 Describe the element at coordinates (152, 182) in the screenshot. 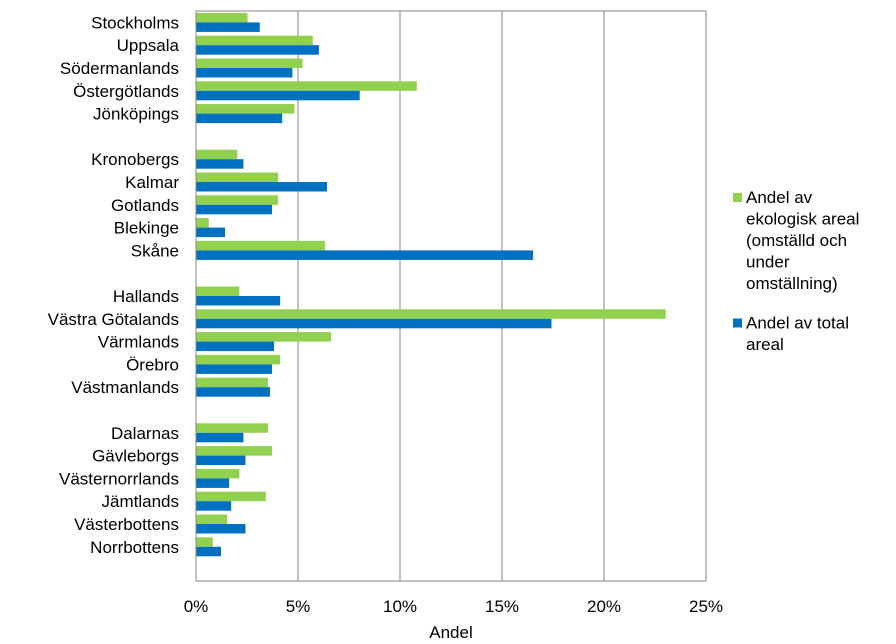

I see `category-label: Kalmar` at that location.